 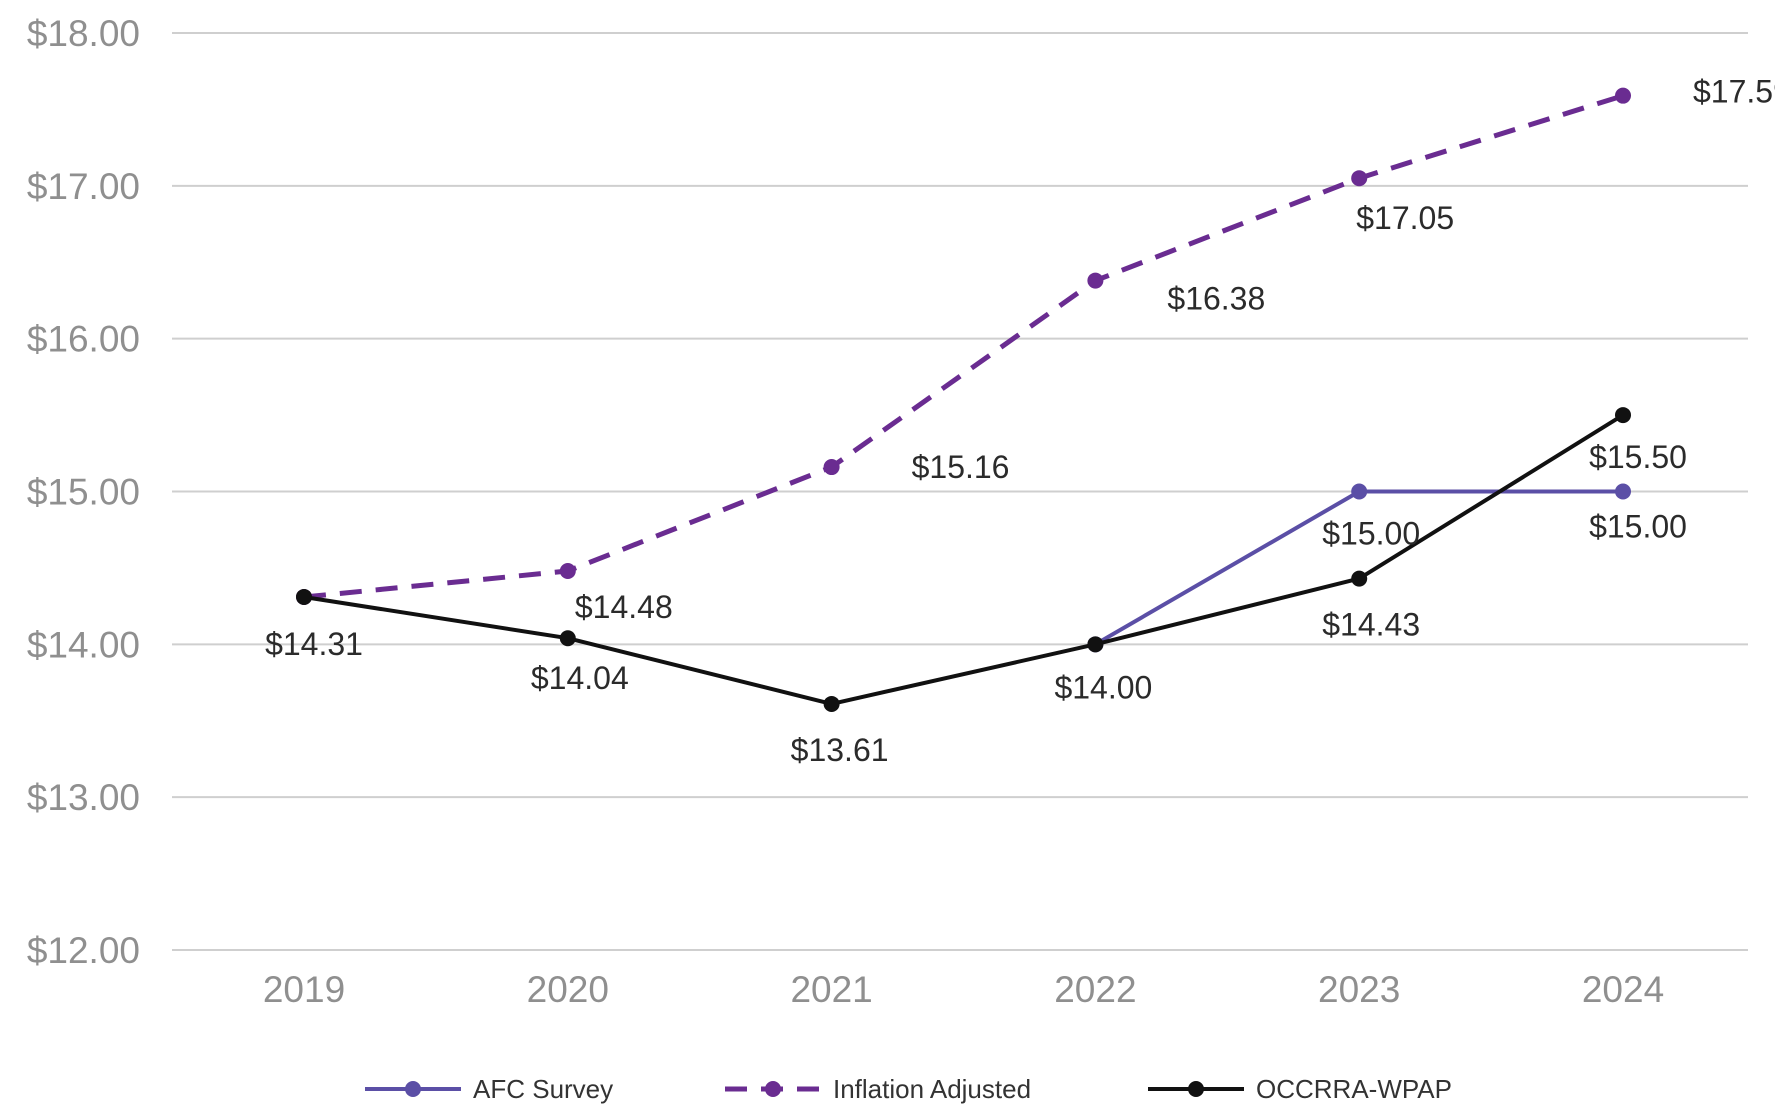 What do you see at coordinates (83, 186) in the screenshot?
I see `y-tick-label: $17.00` at bounding box center [83, 186].